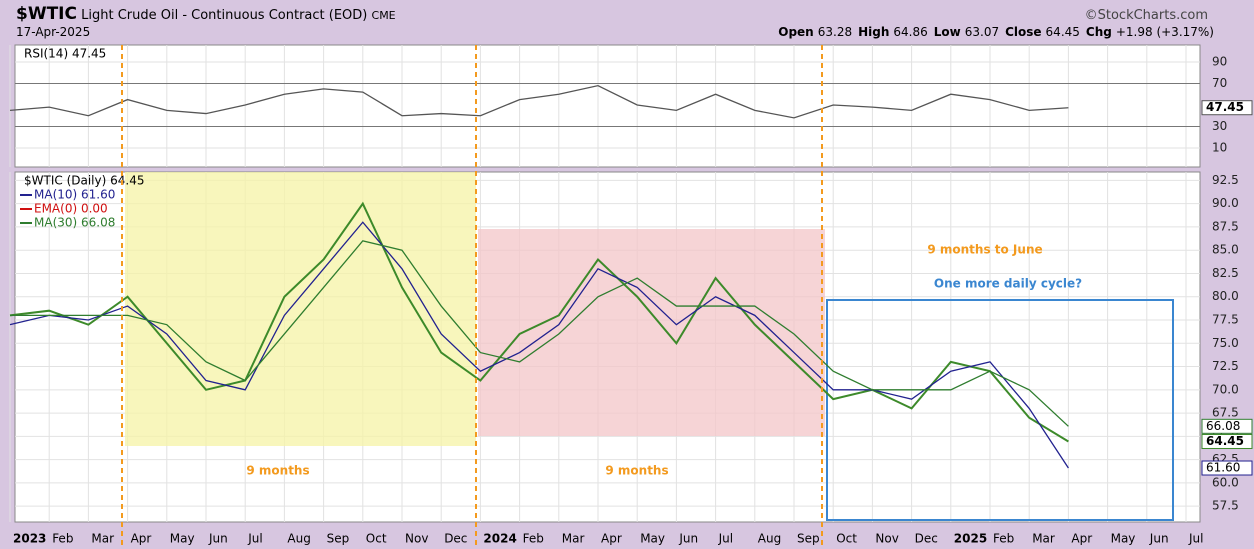 The image size is (1254, 549). What do you see at coordinates (53, 32) in the screenshot?
I see `date: 17-Apr-2025` at bounding box center [53, 32].